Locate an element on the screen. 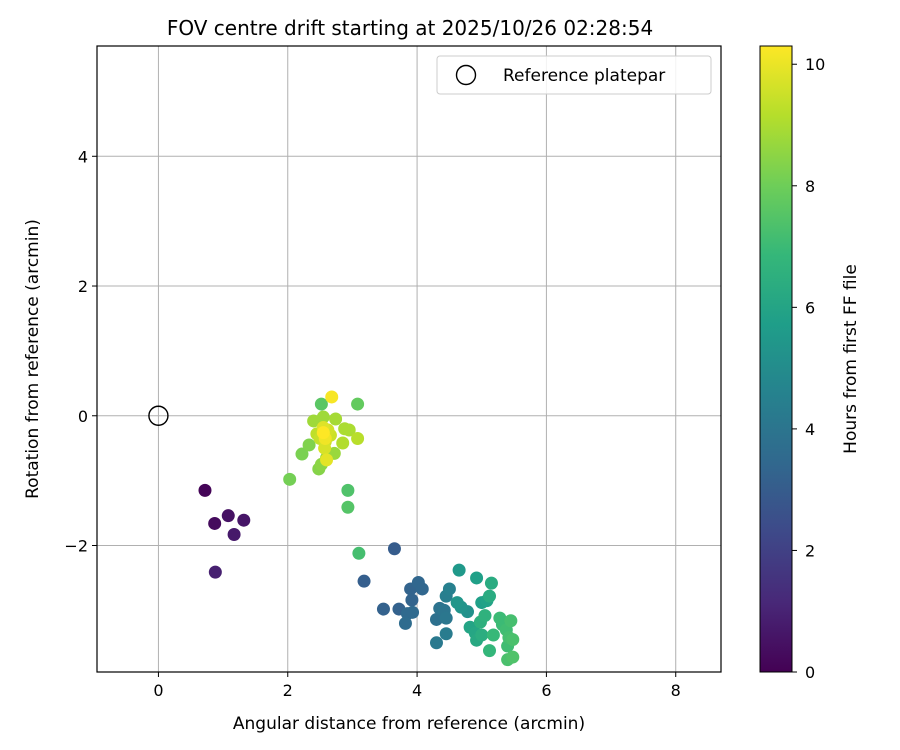 This screenshot has width=900, height=750. legend: Reference platepar is located at coordinates (574, 75).